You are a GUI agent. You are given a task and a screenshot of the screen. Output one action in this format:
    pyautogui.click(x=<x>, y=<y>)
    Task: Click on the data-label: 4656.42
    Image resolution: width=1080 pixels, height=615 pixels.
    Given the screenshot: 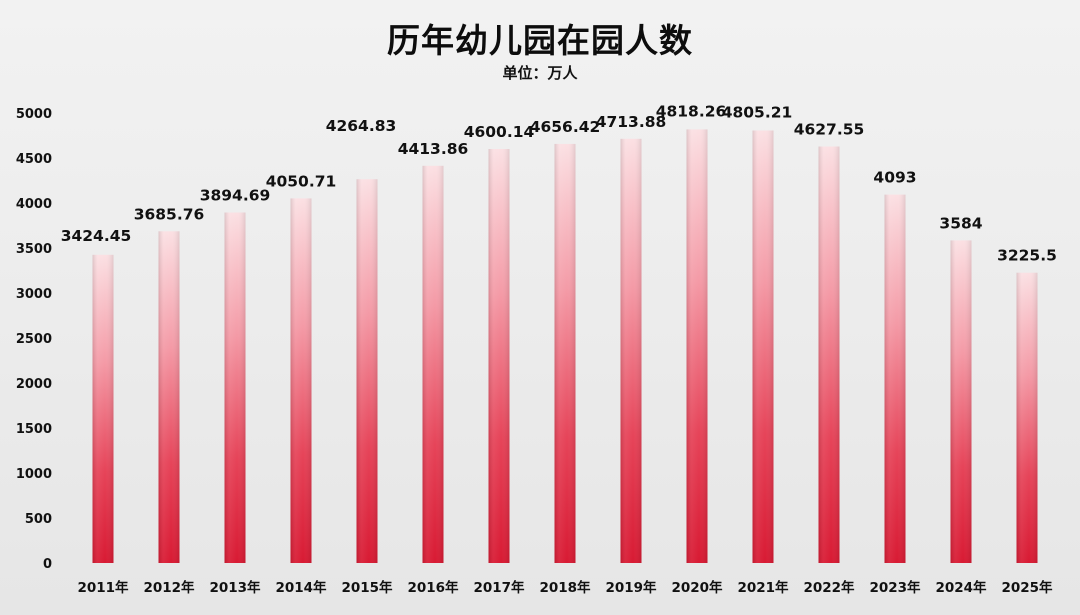 What is the action you would take?
    pyautogui.click(x=565, y=127)
    